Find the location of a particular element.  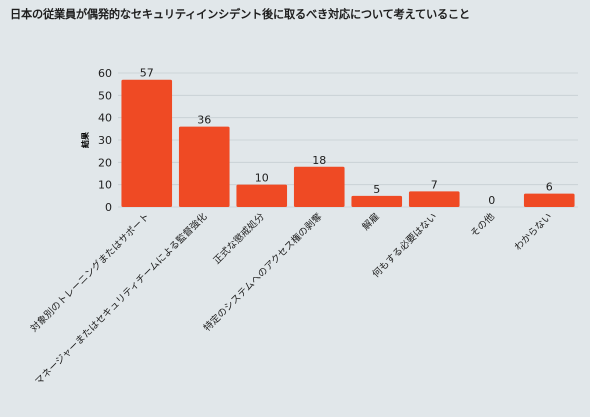

data-label: 36 is located at coordinates (204, 120).